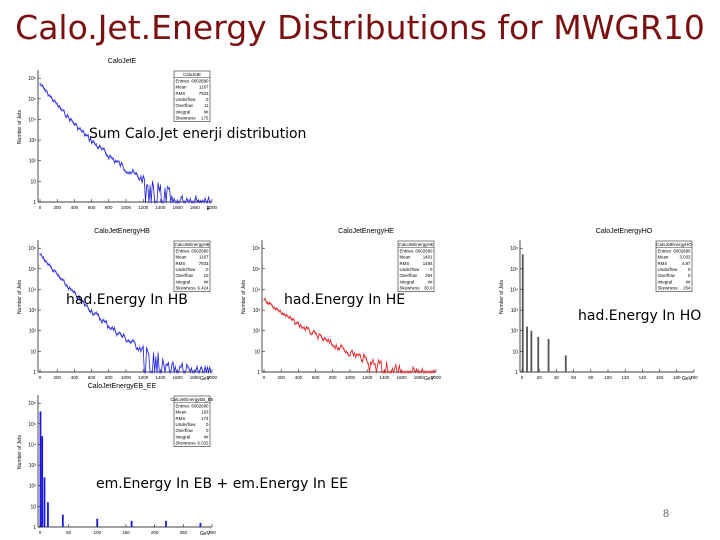  What do you see at coordinates (92, 207) in the screenshot?
I see `x-tick-label: 600` at bounding box center [92, 207].